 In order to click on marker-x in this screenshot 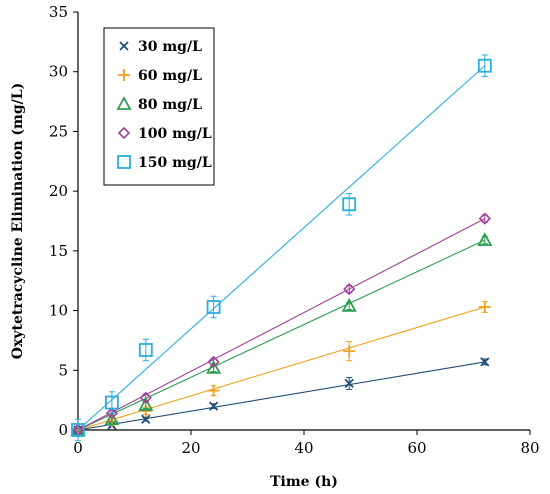, I will do `click(124, 46)`.